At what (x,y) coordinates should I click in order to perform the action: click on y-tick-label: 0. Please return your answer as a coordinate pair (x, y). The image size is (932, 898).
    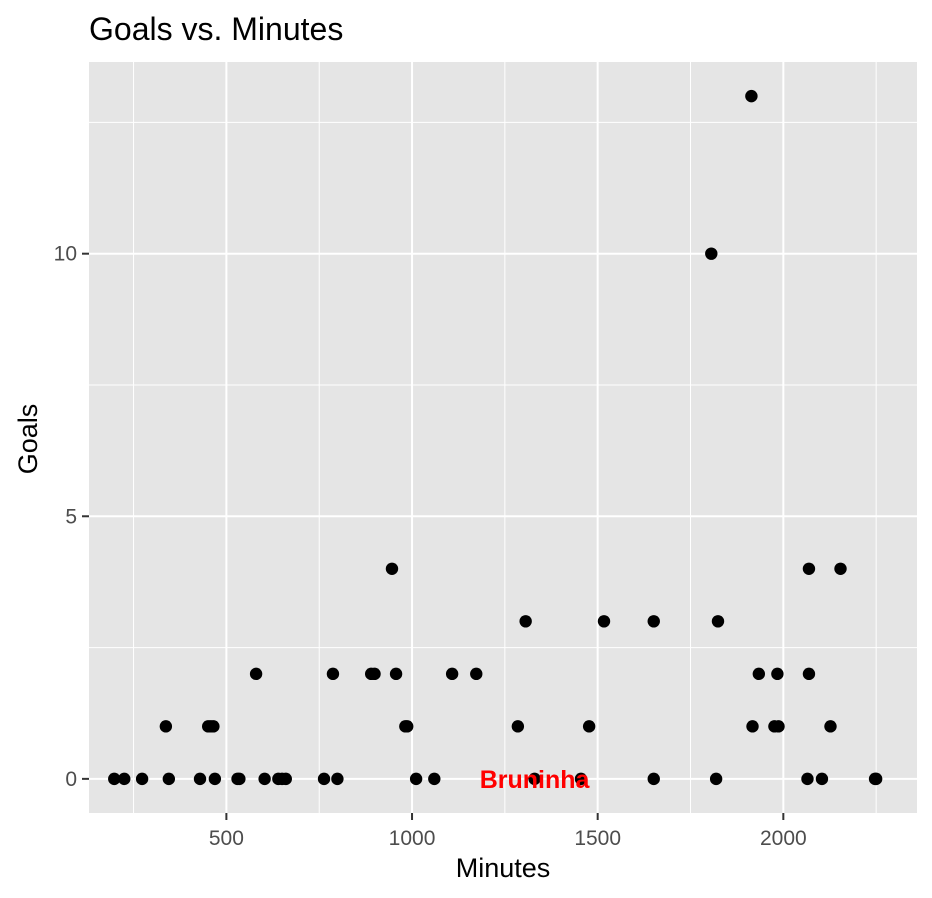
    Looking at the image, I should click on (71, 779).